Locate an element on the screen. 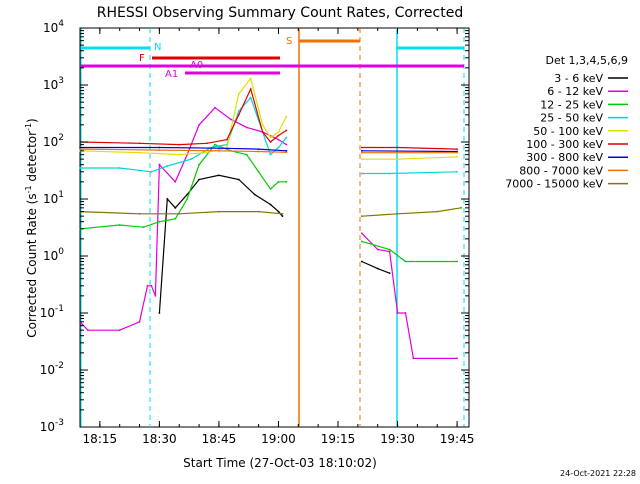  legend-label-4: 50 - 100 keV is located at coordinates (568, 131).